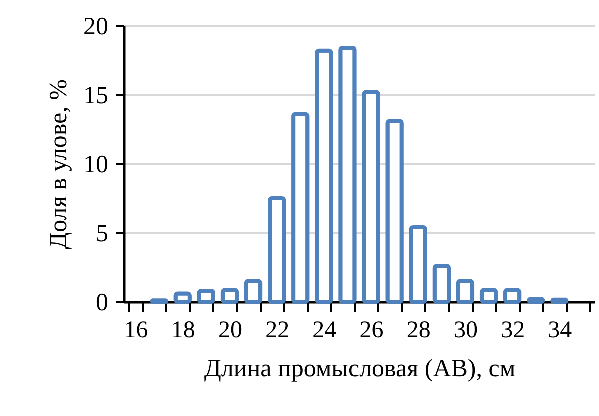 This screenshot has width=599, height=416. What do you see at coordinates (230, 331) in the screenshot?
I see `x-tick-label: 20` at bounding box center [230, 331].